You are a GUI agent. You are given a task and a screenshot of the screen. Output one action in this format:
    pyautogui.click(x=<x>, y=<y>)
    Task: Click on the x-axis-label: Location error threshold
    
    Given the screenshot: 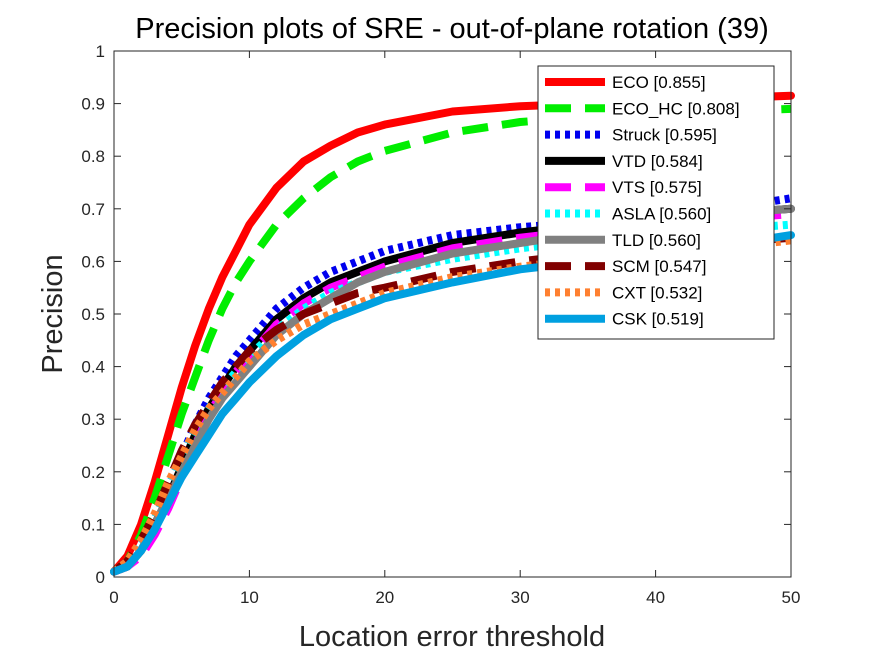 What is the action you would take?
    pyautogui.click(x=452, y=637)
    